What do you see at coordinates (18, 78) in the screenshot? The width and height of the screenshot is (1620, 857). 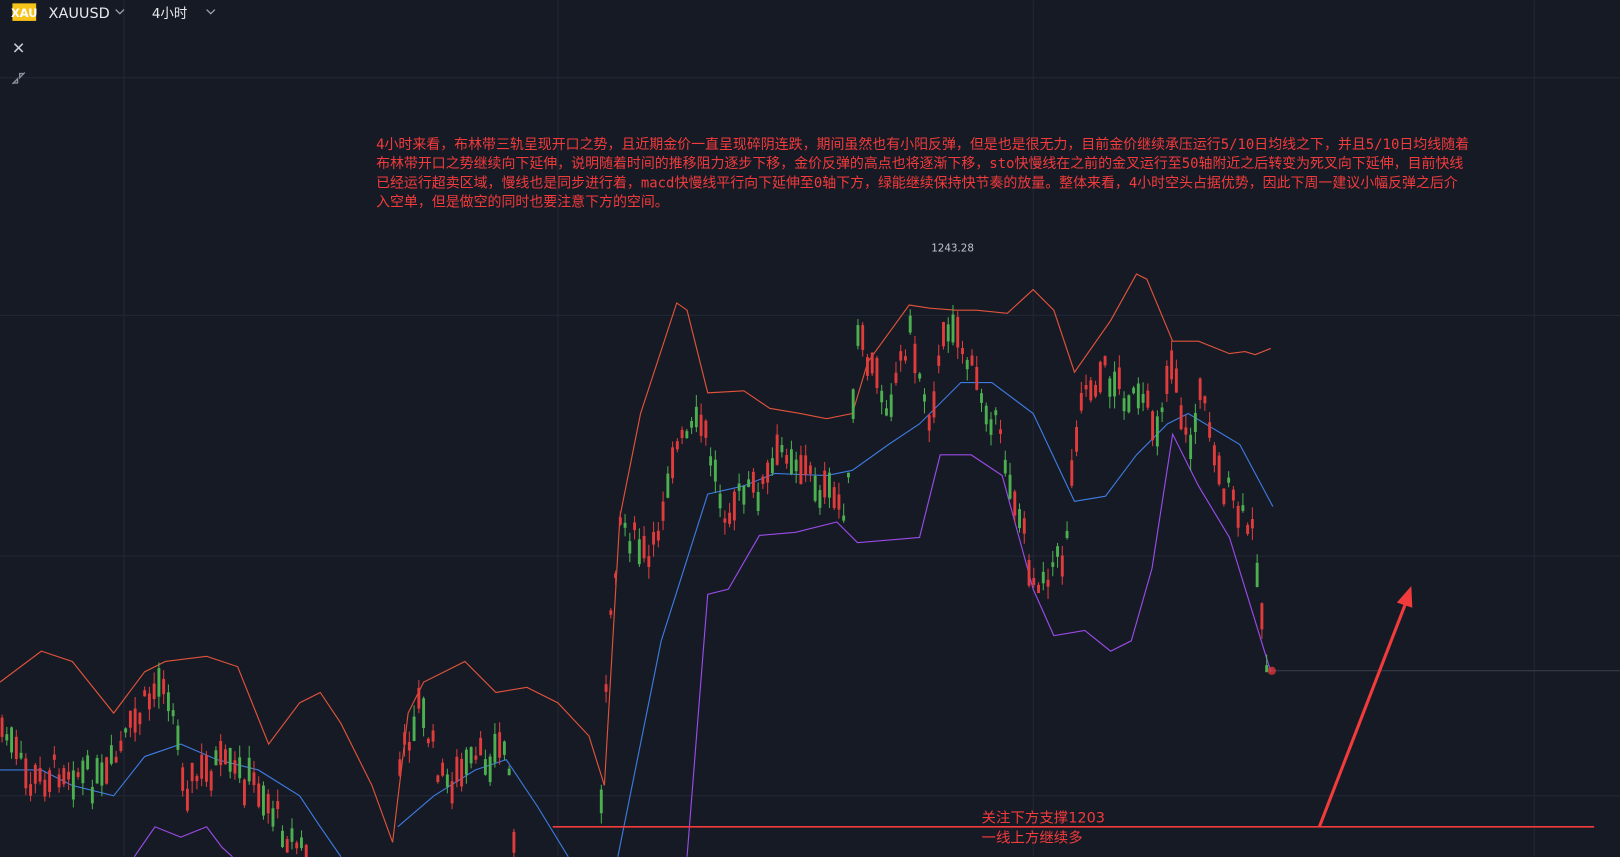 I see `collapse-button` at bounding box center [18, 78].